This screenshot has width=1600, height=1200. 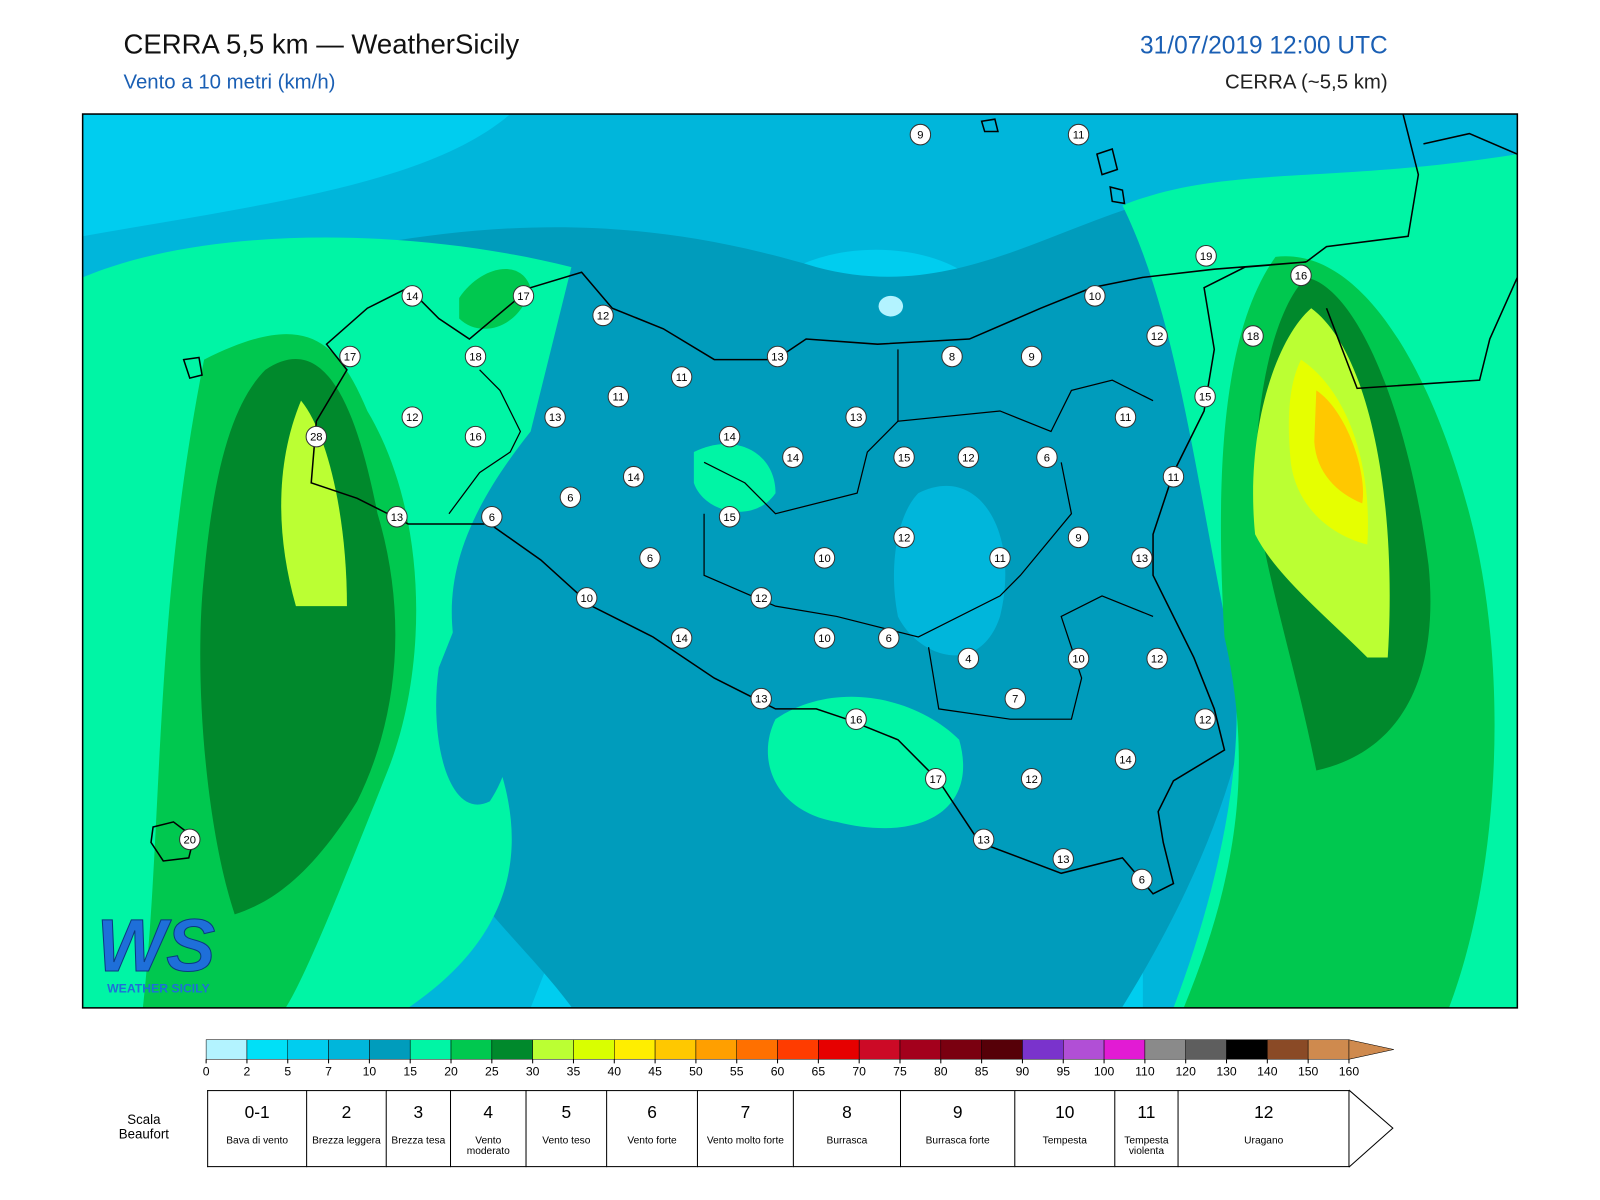 I want to click on datetime: 31/07/2019 12:00 UTC, so click(x=1264, y=45).